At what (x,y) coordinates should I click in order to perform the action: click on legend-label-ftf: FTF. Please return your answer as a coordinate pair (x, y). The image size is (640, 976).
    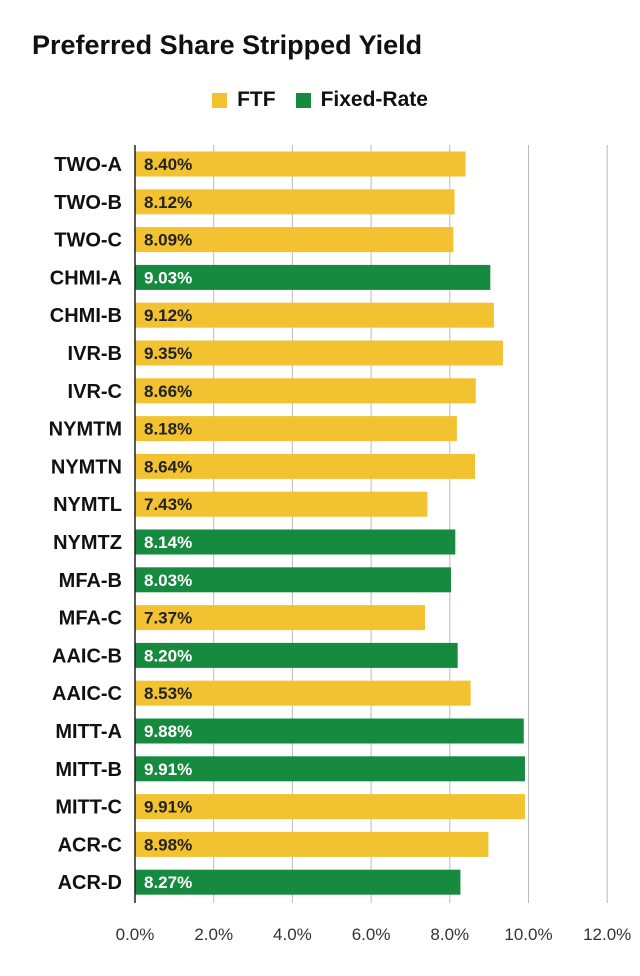
    Looking at the image, I should click on (256, 99).